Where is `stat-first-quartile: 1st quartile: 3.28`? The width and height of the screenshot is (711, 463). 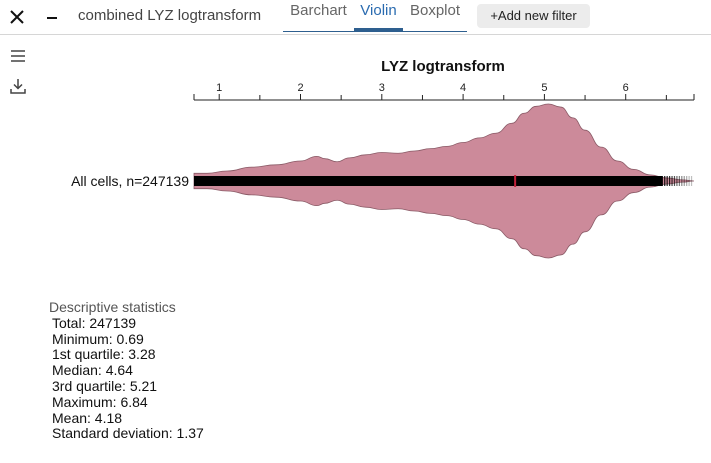 stat-first-quartile: 1st quartile: 3.28 is located at coordinates (104, 354).